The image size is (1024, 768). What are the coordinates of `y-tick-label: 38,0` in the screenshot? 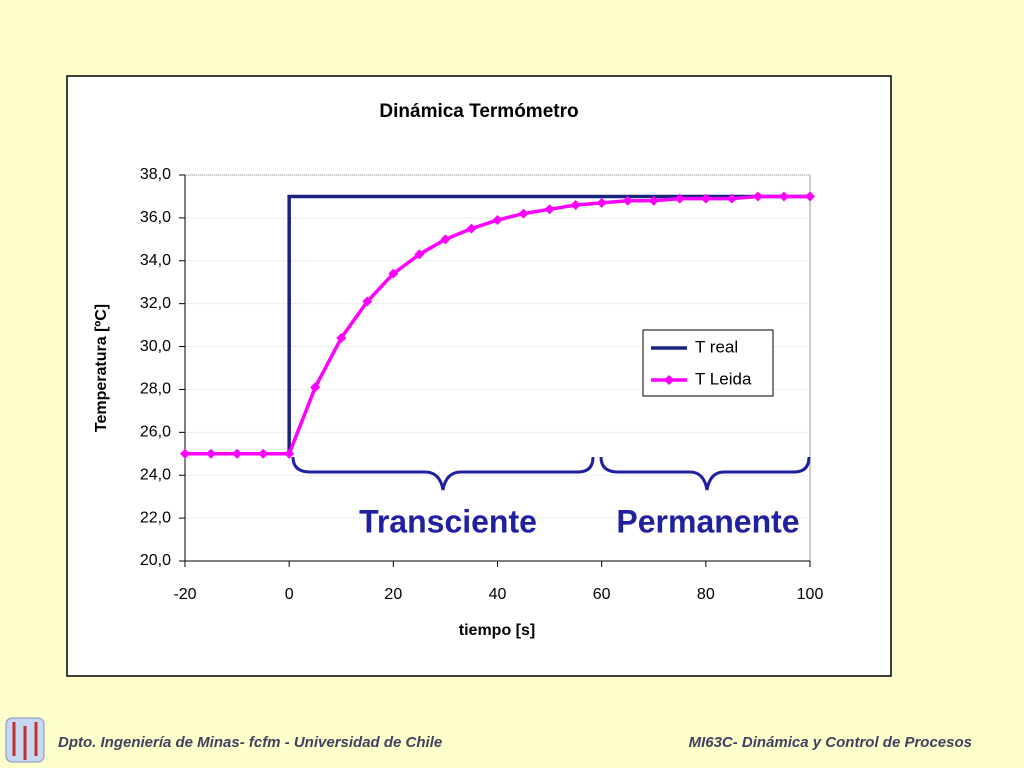 It's located at (155, 174).